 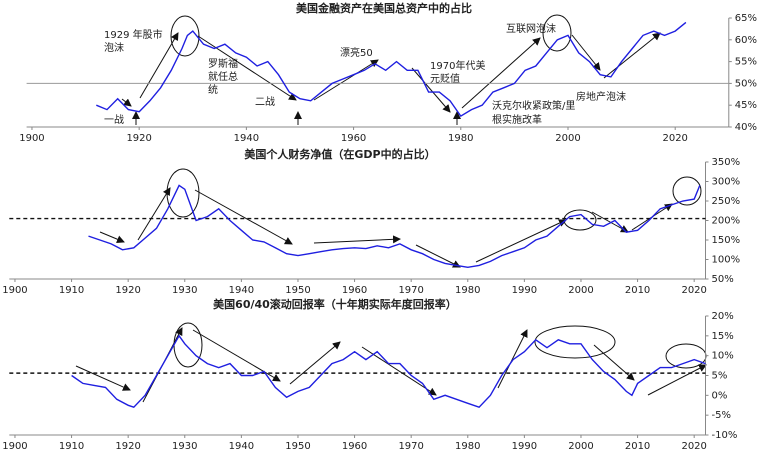 What do you see at coordinates (335, 304) in the screenshot?
I see `chart-title: 美国60/40滚动回报率（十年期实际年度回报率）` at bounding box center [335, 304].